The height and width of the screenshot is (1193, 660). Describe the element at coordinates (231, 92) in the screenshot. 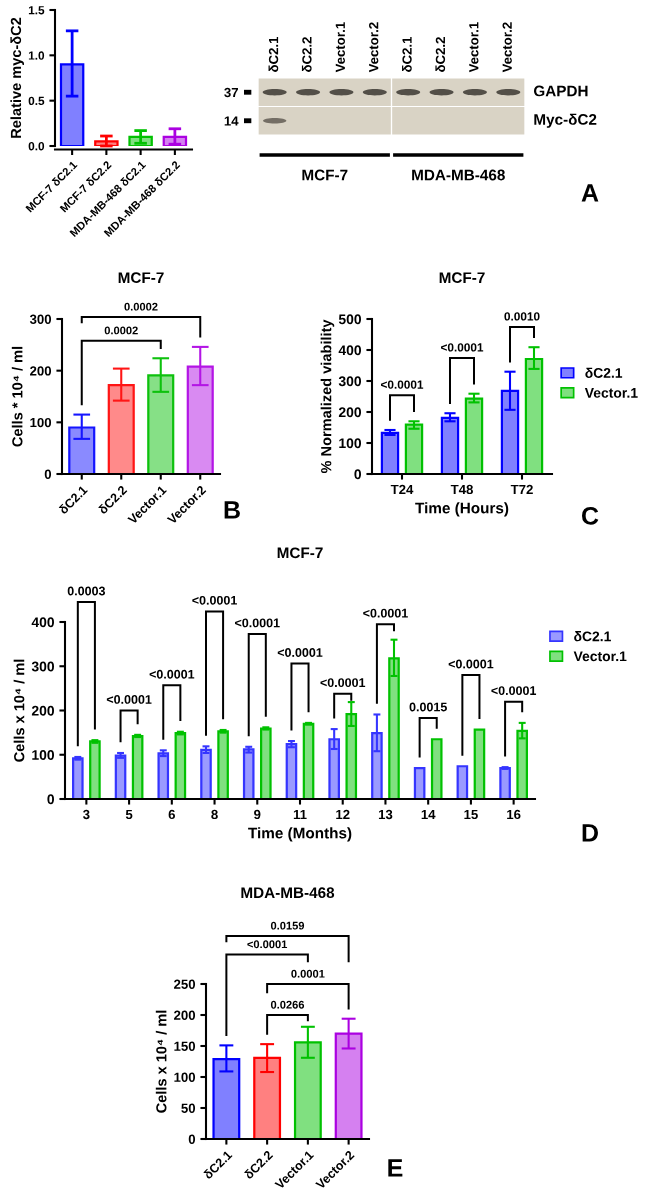

I see `category-label: 37` at that location.